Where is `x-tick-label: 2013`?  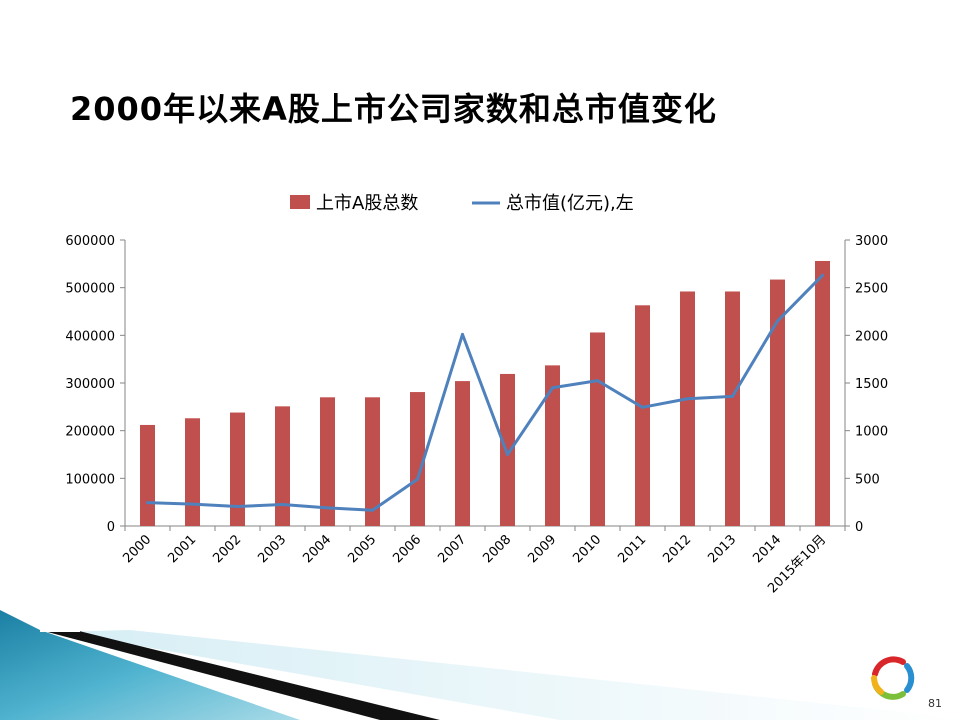
x-tick-label: 2013 is located at coordinates (722, 549).